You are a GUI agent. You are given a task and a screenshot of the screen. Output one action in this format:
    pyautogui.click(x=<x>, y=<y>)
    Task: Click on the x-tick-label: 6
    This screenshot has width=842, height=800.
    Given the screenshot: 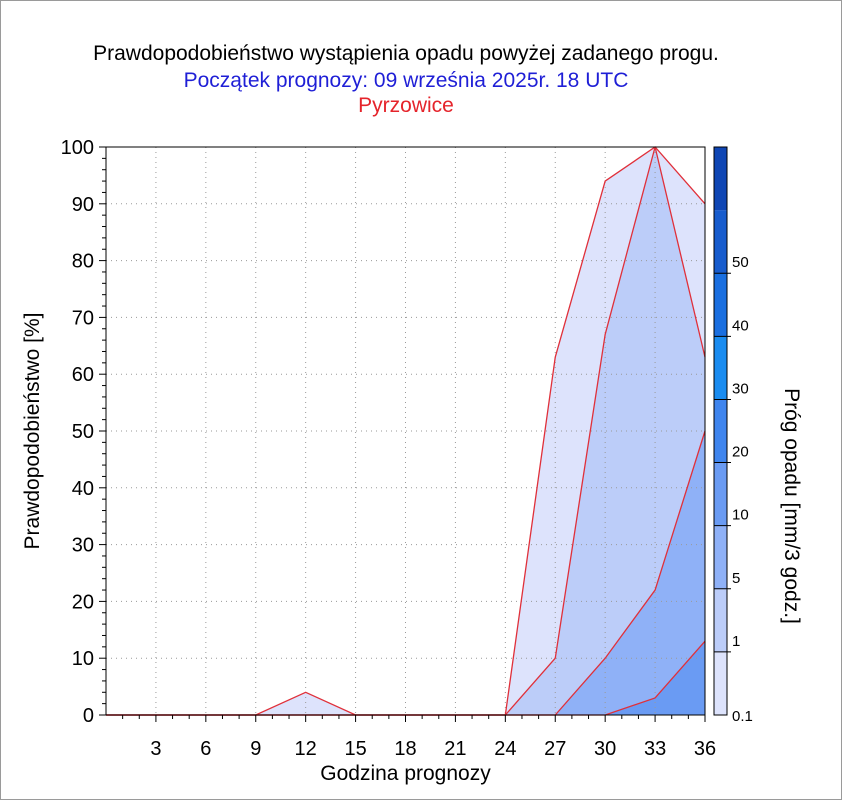 What is the action you would take?
    pyautogui.click(x=205, y=749)
    